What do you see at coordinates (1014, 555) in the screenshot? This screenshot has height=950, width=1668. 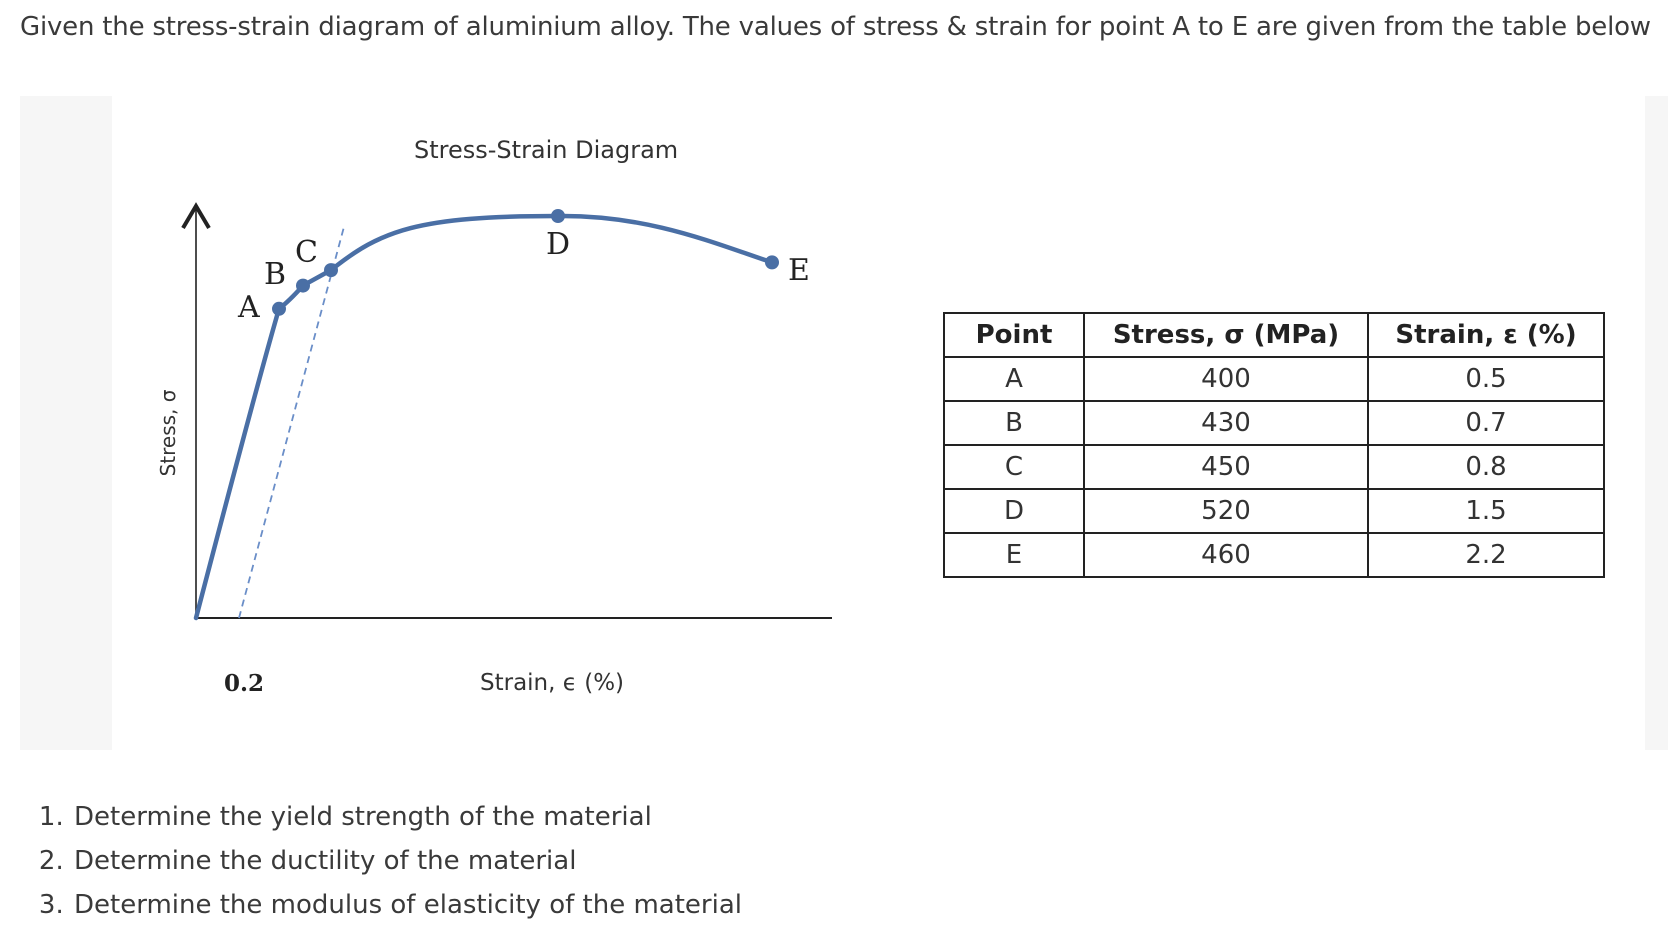 I see `table-cell: E` at bounding box center [1014, 555].